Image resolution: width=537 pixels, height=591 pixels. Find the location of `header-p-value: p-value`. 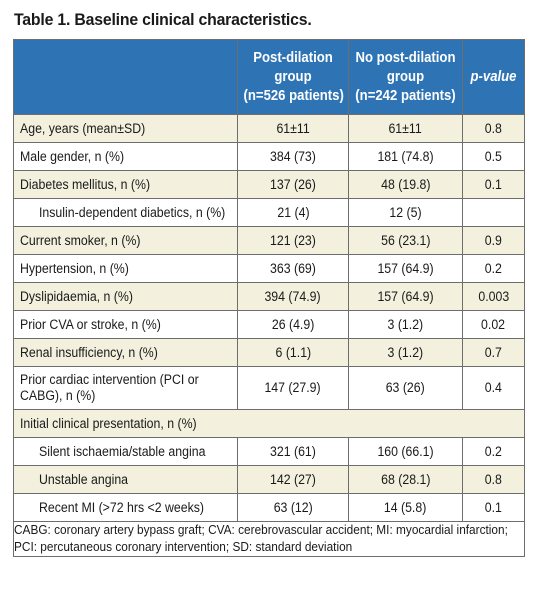

header-p-value: p-value is located at coordinates (493, 77).